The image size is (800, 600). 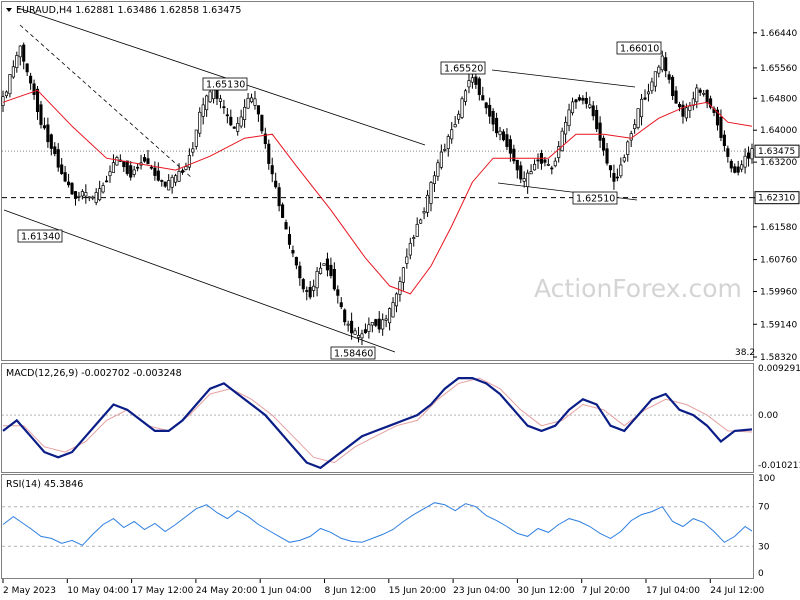 What do you see at coordinates (778, 358) in the screenshot?
I see `price-axis-label: 1.58320` at bounding box center [778, 358].